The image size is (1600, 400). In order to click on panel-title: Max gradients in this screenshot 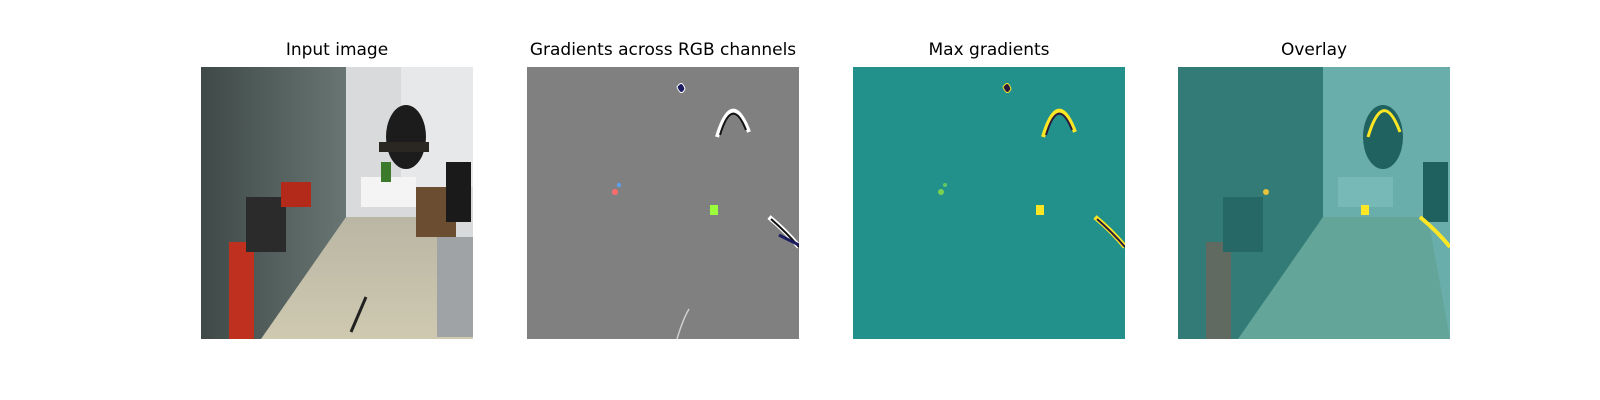, I will do `click(989, 50)`.